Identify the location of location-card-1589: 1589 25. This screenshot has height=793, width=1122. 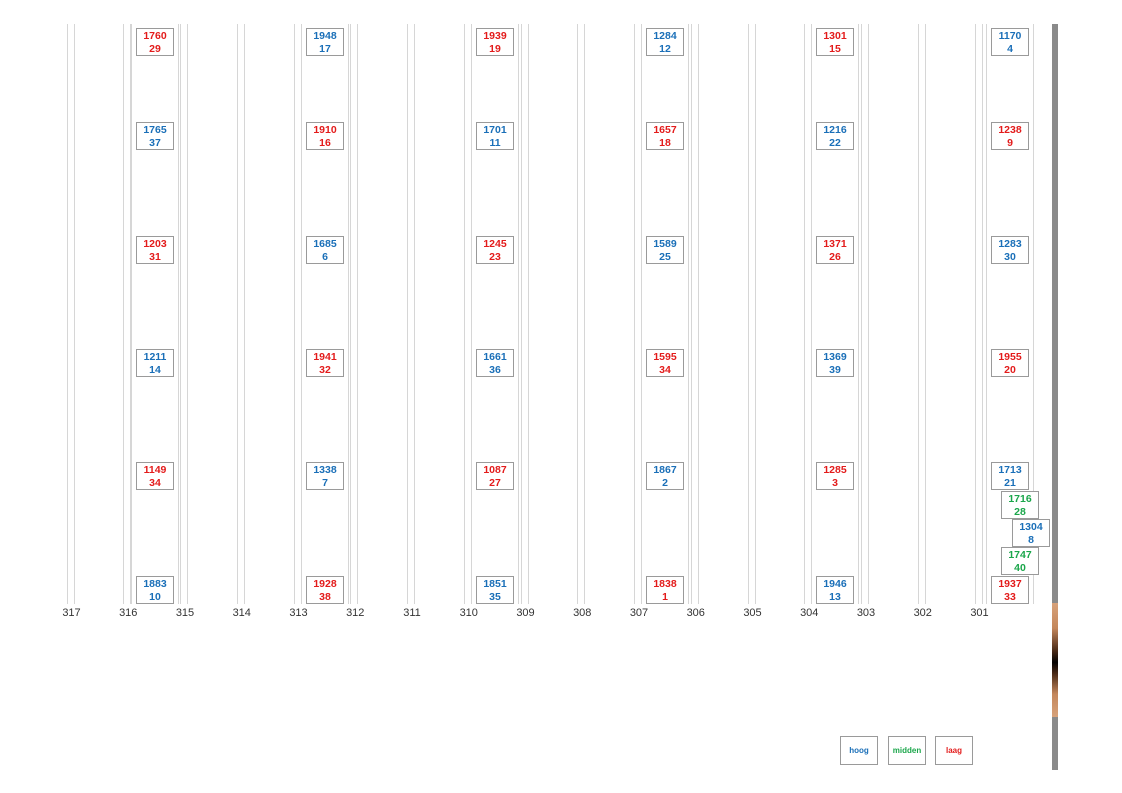
(665, 250).